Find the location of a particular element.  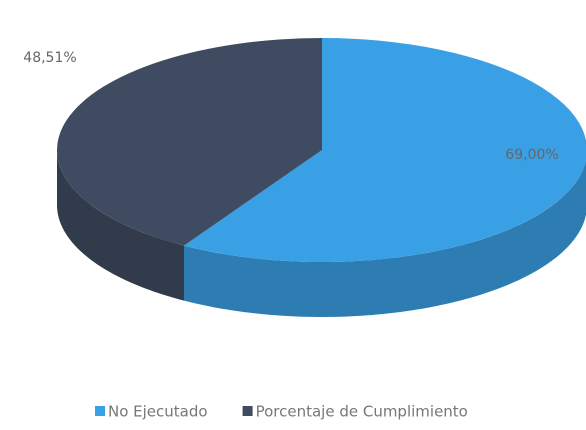

data-label: 69,00% is located at coordinates (531, 155).